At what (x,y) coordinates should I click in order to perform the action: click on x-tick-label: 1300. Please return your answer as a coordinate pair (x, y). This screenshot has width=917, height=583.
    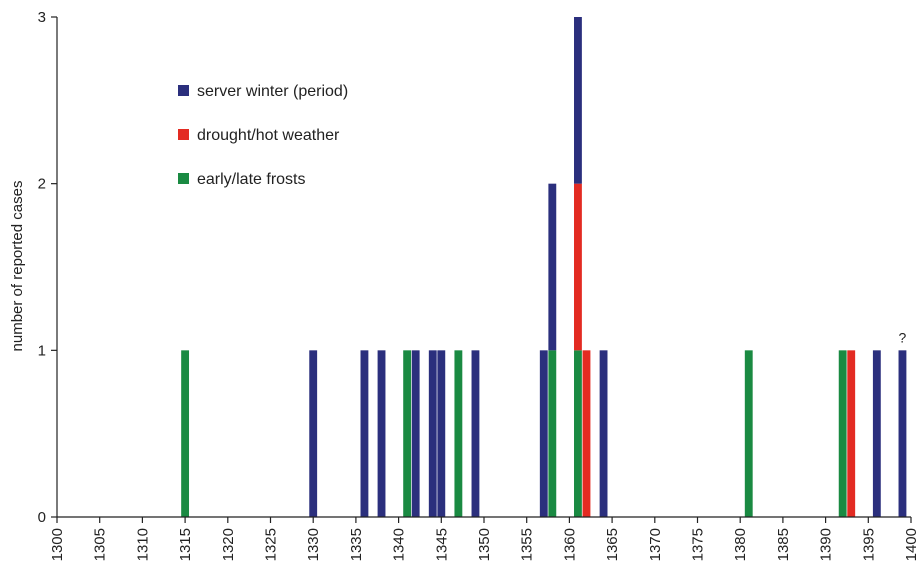
    Looking at the image, I should click on (57, 544).